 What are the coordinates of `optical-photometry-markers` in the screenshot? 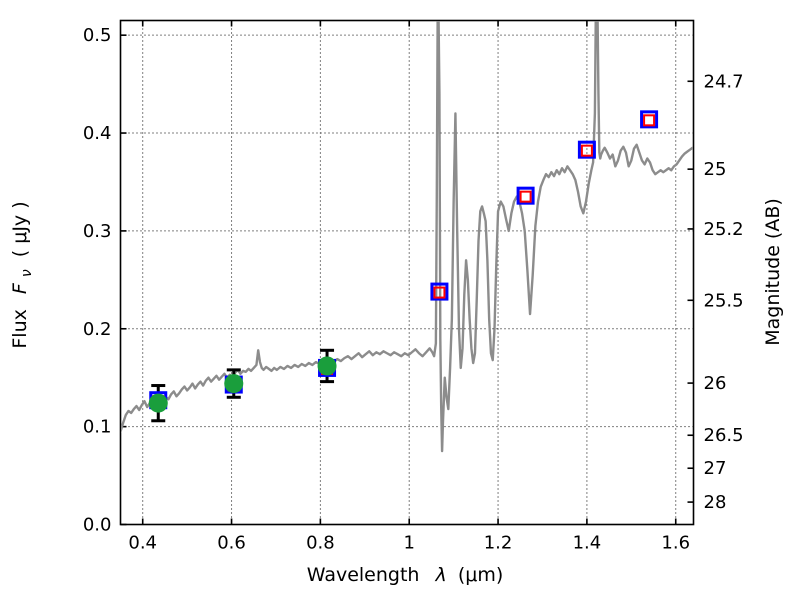 It's located at (242, 384).